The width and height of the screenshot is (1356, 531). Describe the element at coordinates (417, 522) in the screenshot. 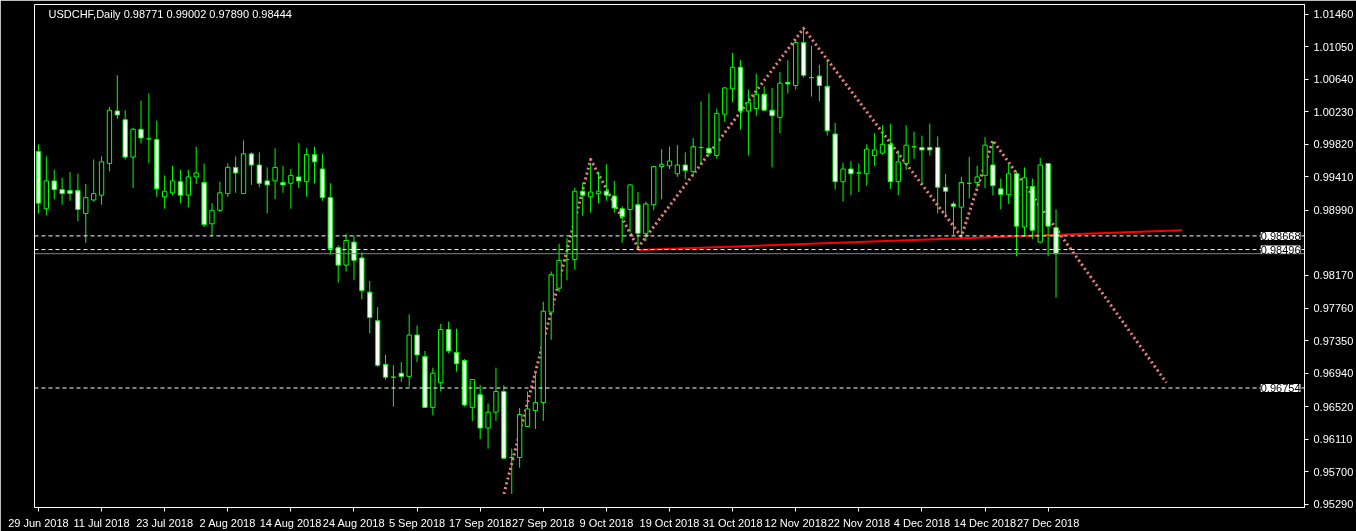

I see `x-tick-label: 5 Sep 2018` at that location.